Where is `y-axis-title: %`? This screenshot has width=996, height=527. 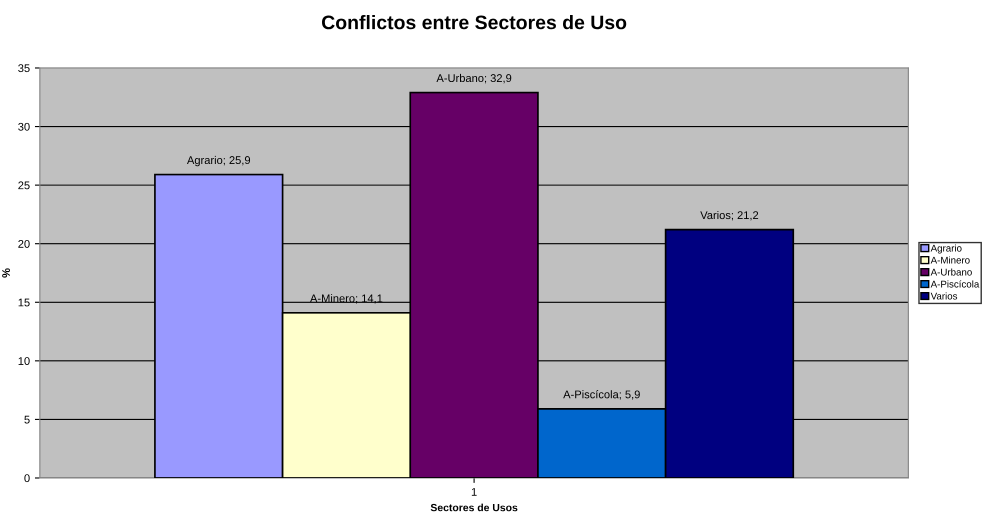
y-axis-title: % is located at coordinates (6, 273).